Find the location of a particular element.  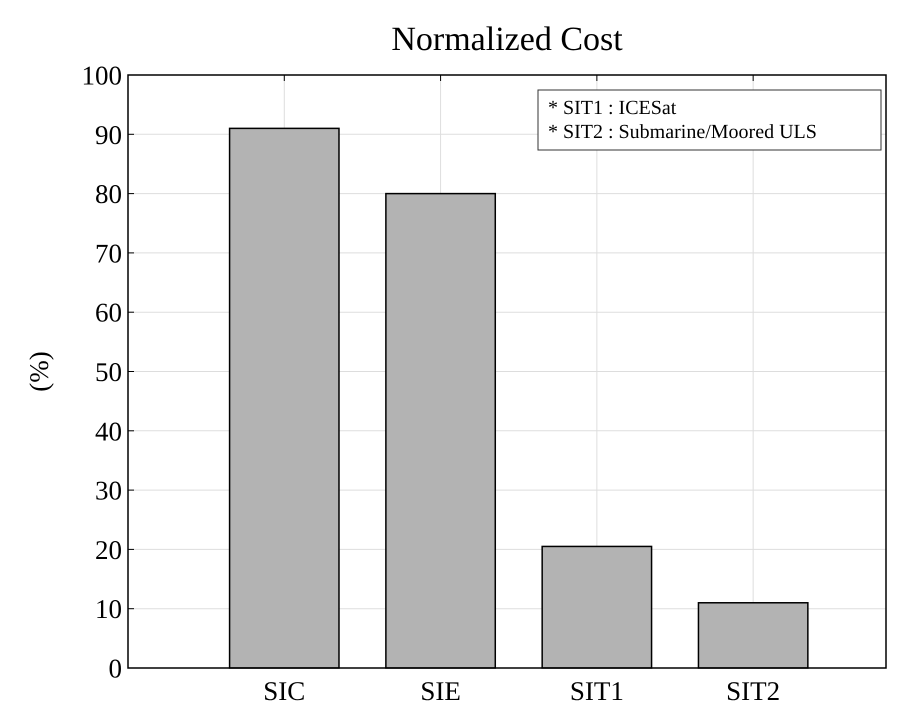

x-tick-label: SIT1 is located at coordinates (597, 691).